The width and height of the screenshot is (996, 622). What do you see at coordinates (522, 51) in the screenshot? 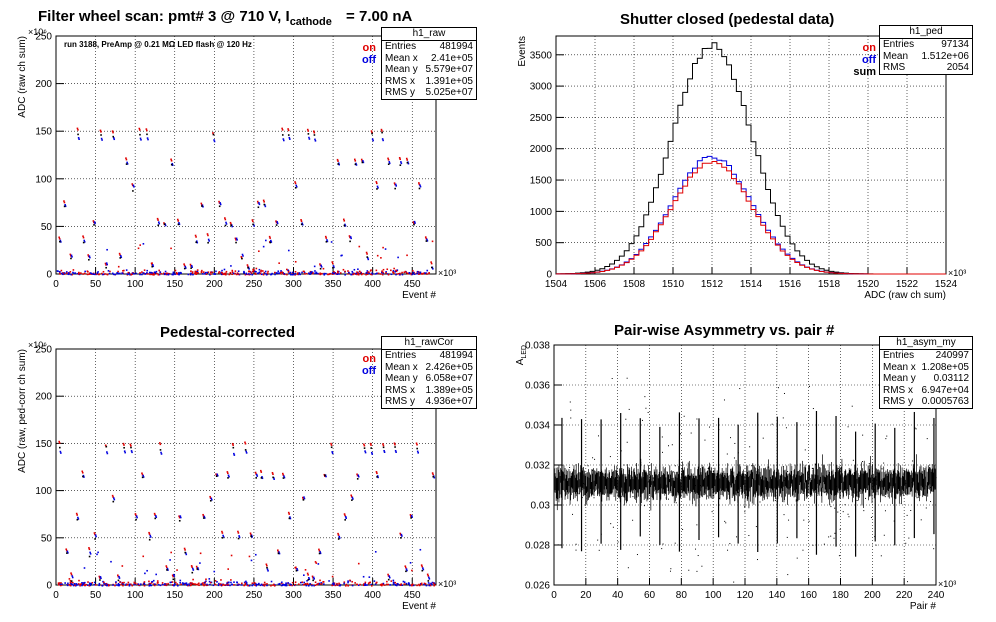
I see `y-axis-label: Events` at bounding box center [522, 51].